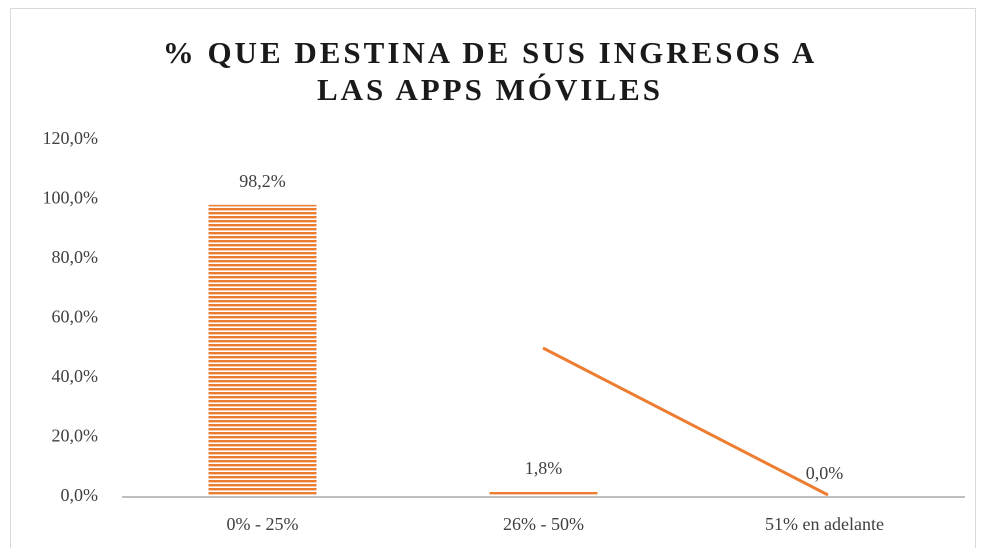  I want to click on x-tick-label: 0% - 25%, so click(263, 524).